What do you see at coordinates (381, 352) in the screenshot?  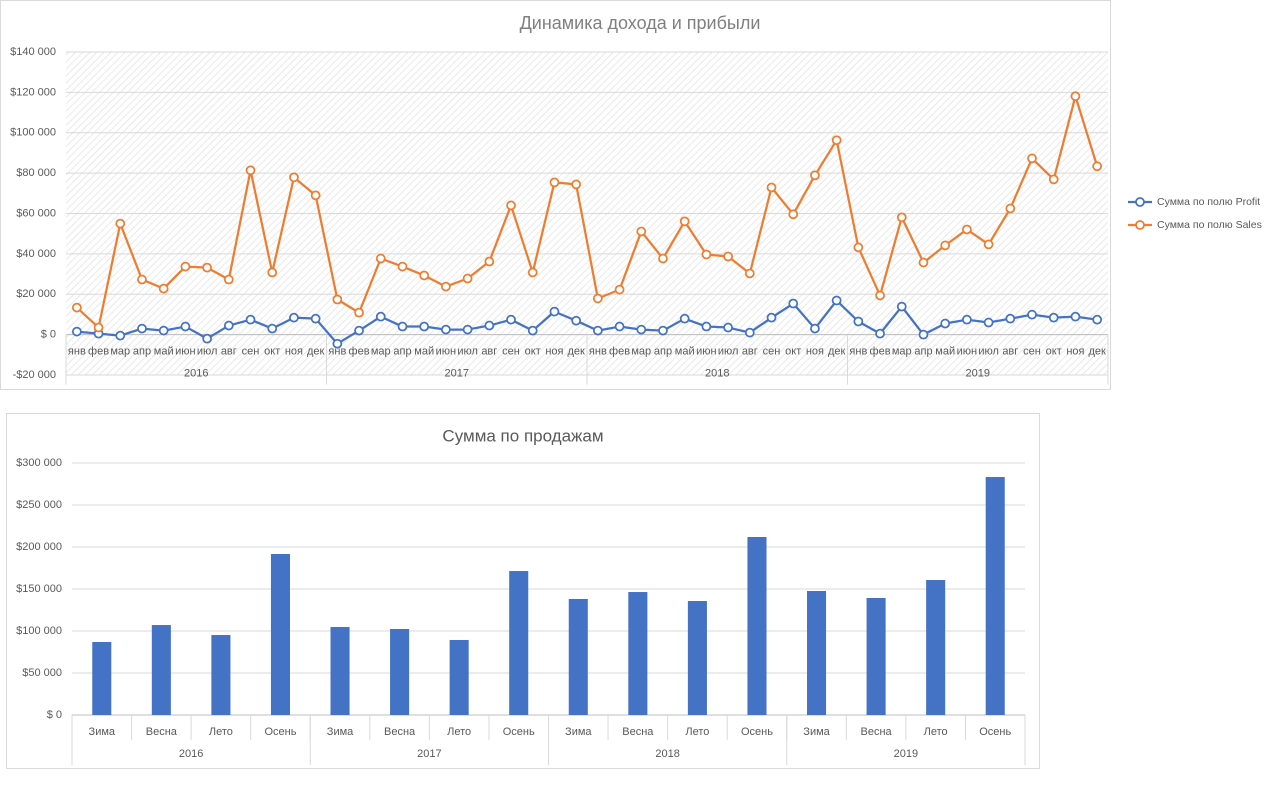 I see `x-tick-label: мар` at bounding box center [381, 352].